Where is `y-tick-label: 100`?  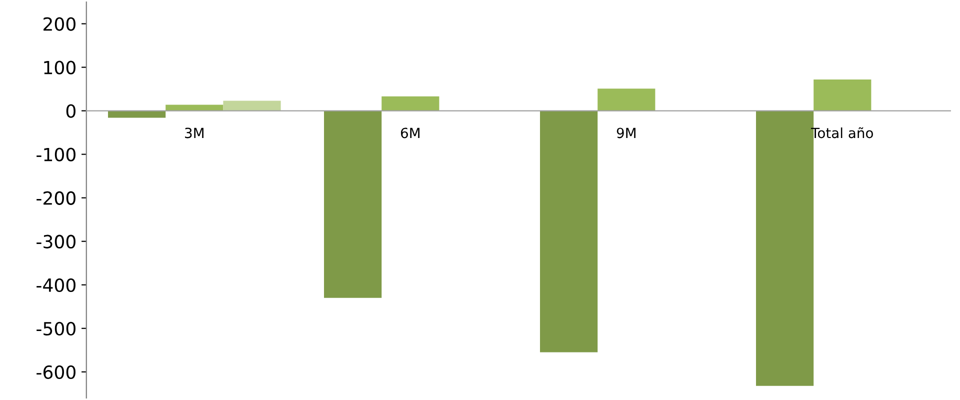
y-tick-label: 100 is located at coordinates (60, 67).